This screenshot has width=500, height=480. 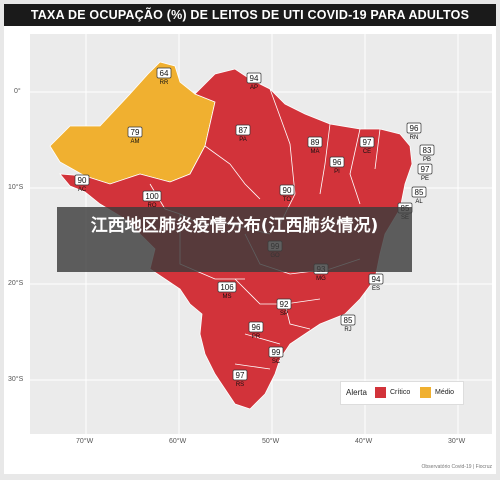 I want to click on state-value: 92, so click(x=284, y=304).